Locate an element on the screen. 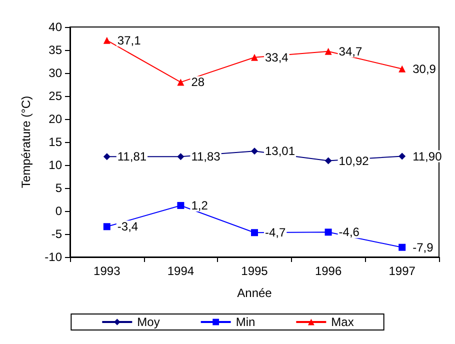 This screenshot has height=344, width=455. data-label: 1,2 is located at coordinates (199, 205).